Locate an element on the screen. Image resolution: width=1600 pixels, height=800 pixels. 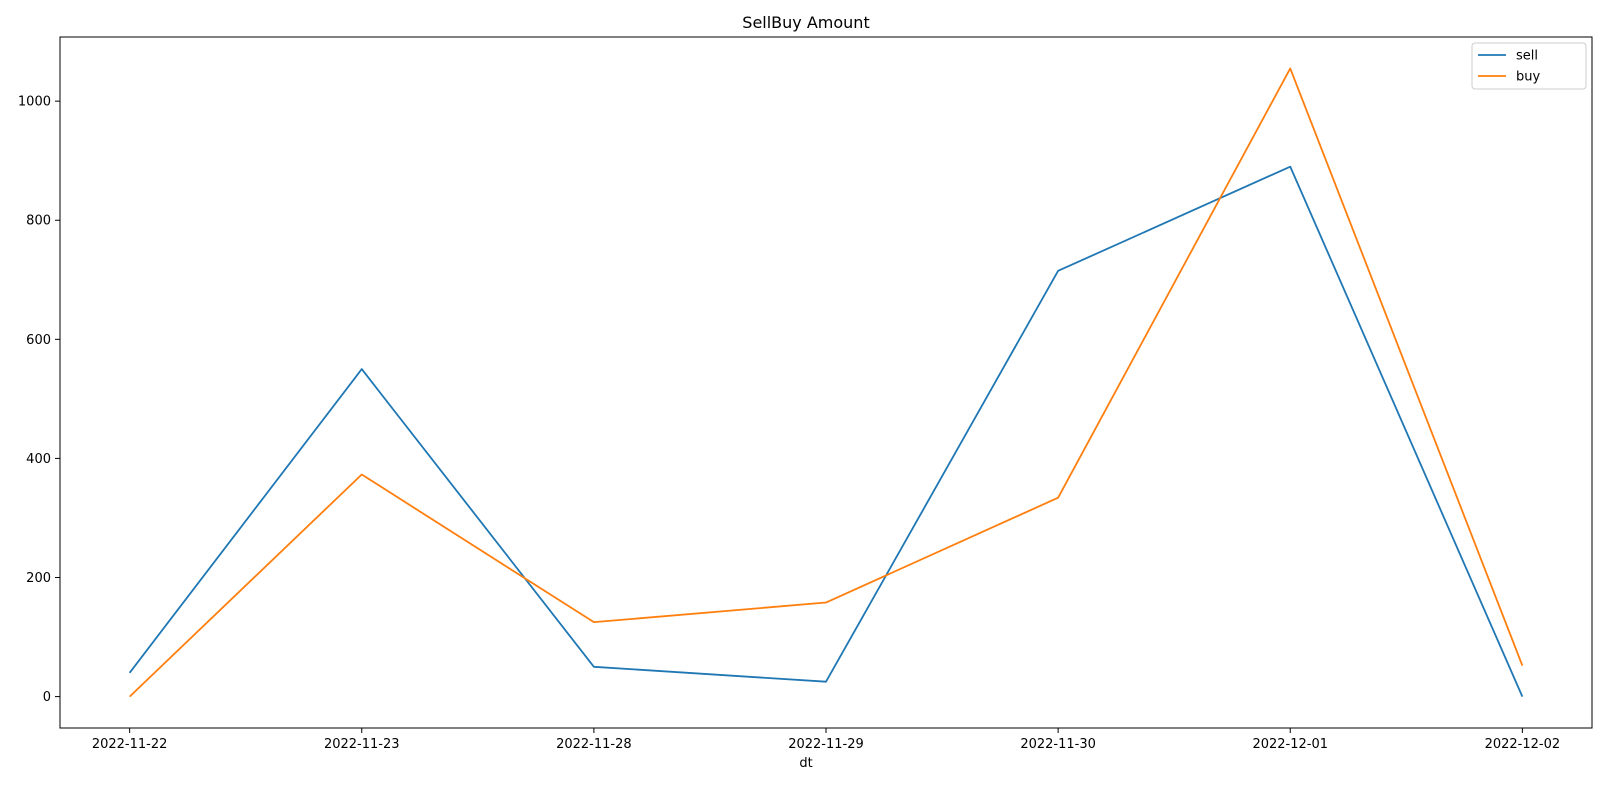
y-tick-label: 1000 is located at coordinates (34, 102).